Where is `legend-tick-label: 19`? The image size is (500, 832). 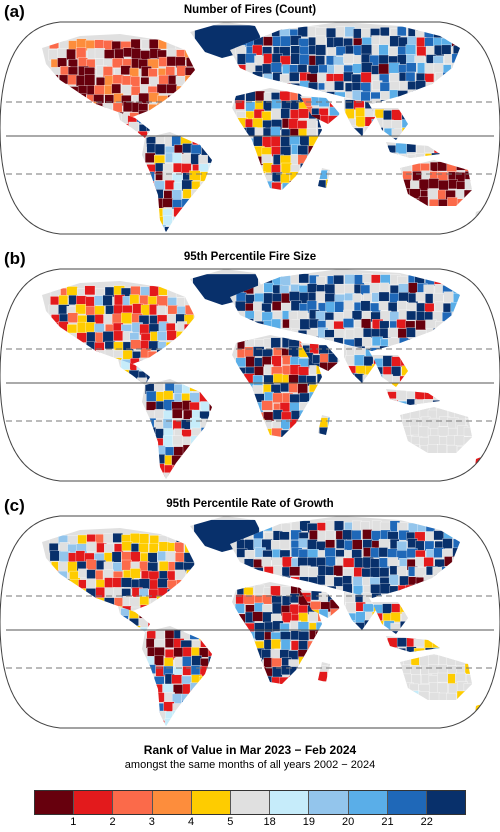 legend-tick-label: 19 is located at coordinates (309, 822).